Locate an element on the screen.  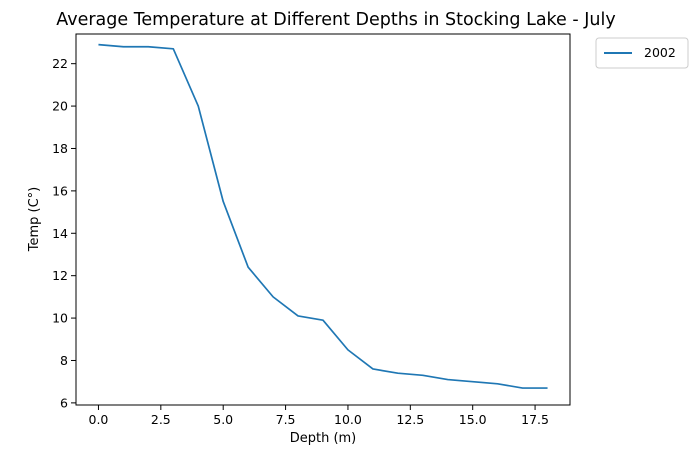
x-tick-label: 0.0 is located at coordinates (99, 419).